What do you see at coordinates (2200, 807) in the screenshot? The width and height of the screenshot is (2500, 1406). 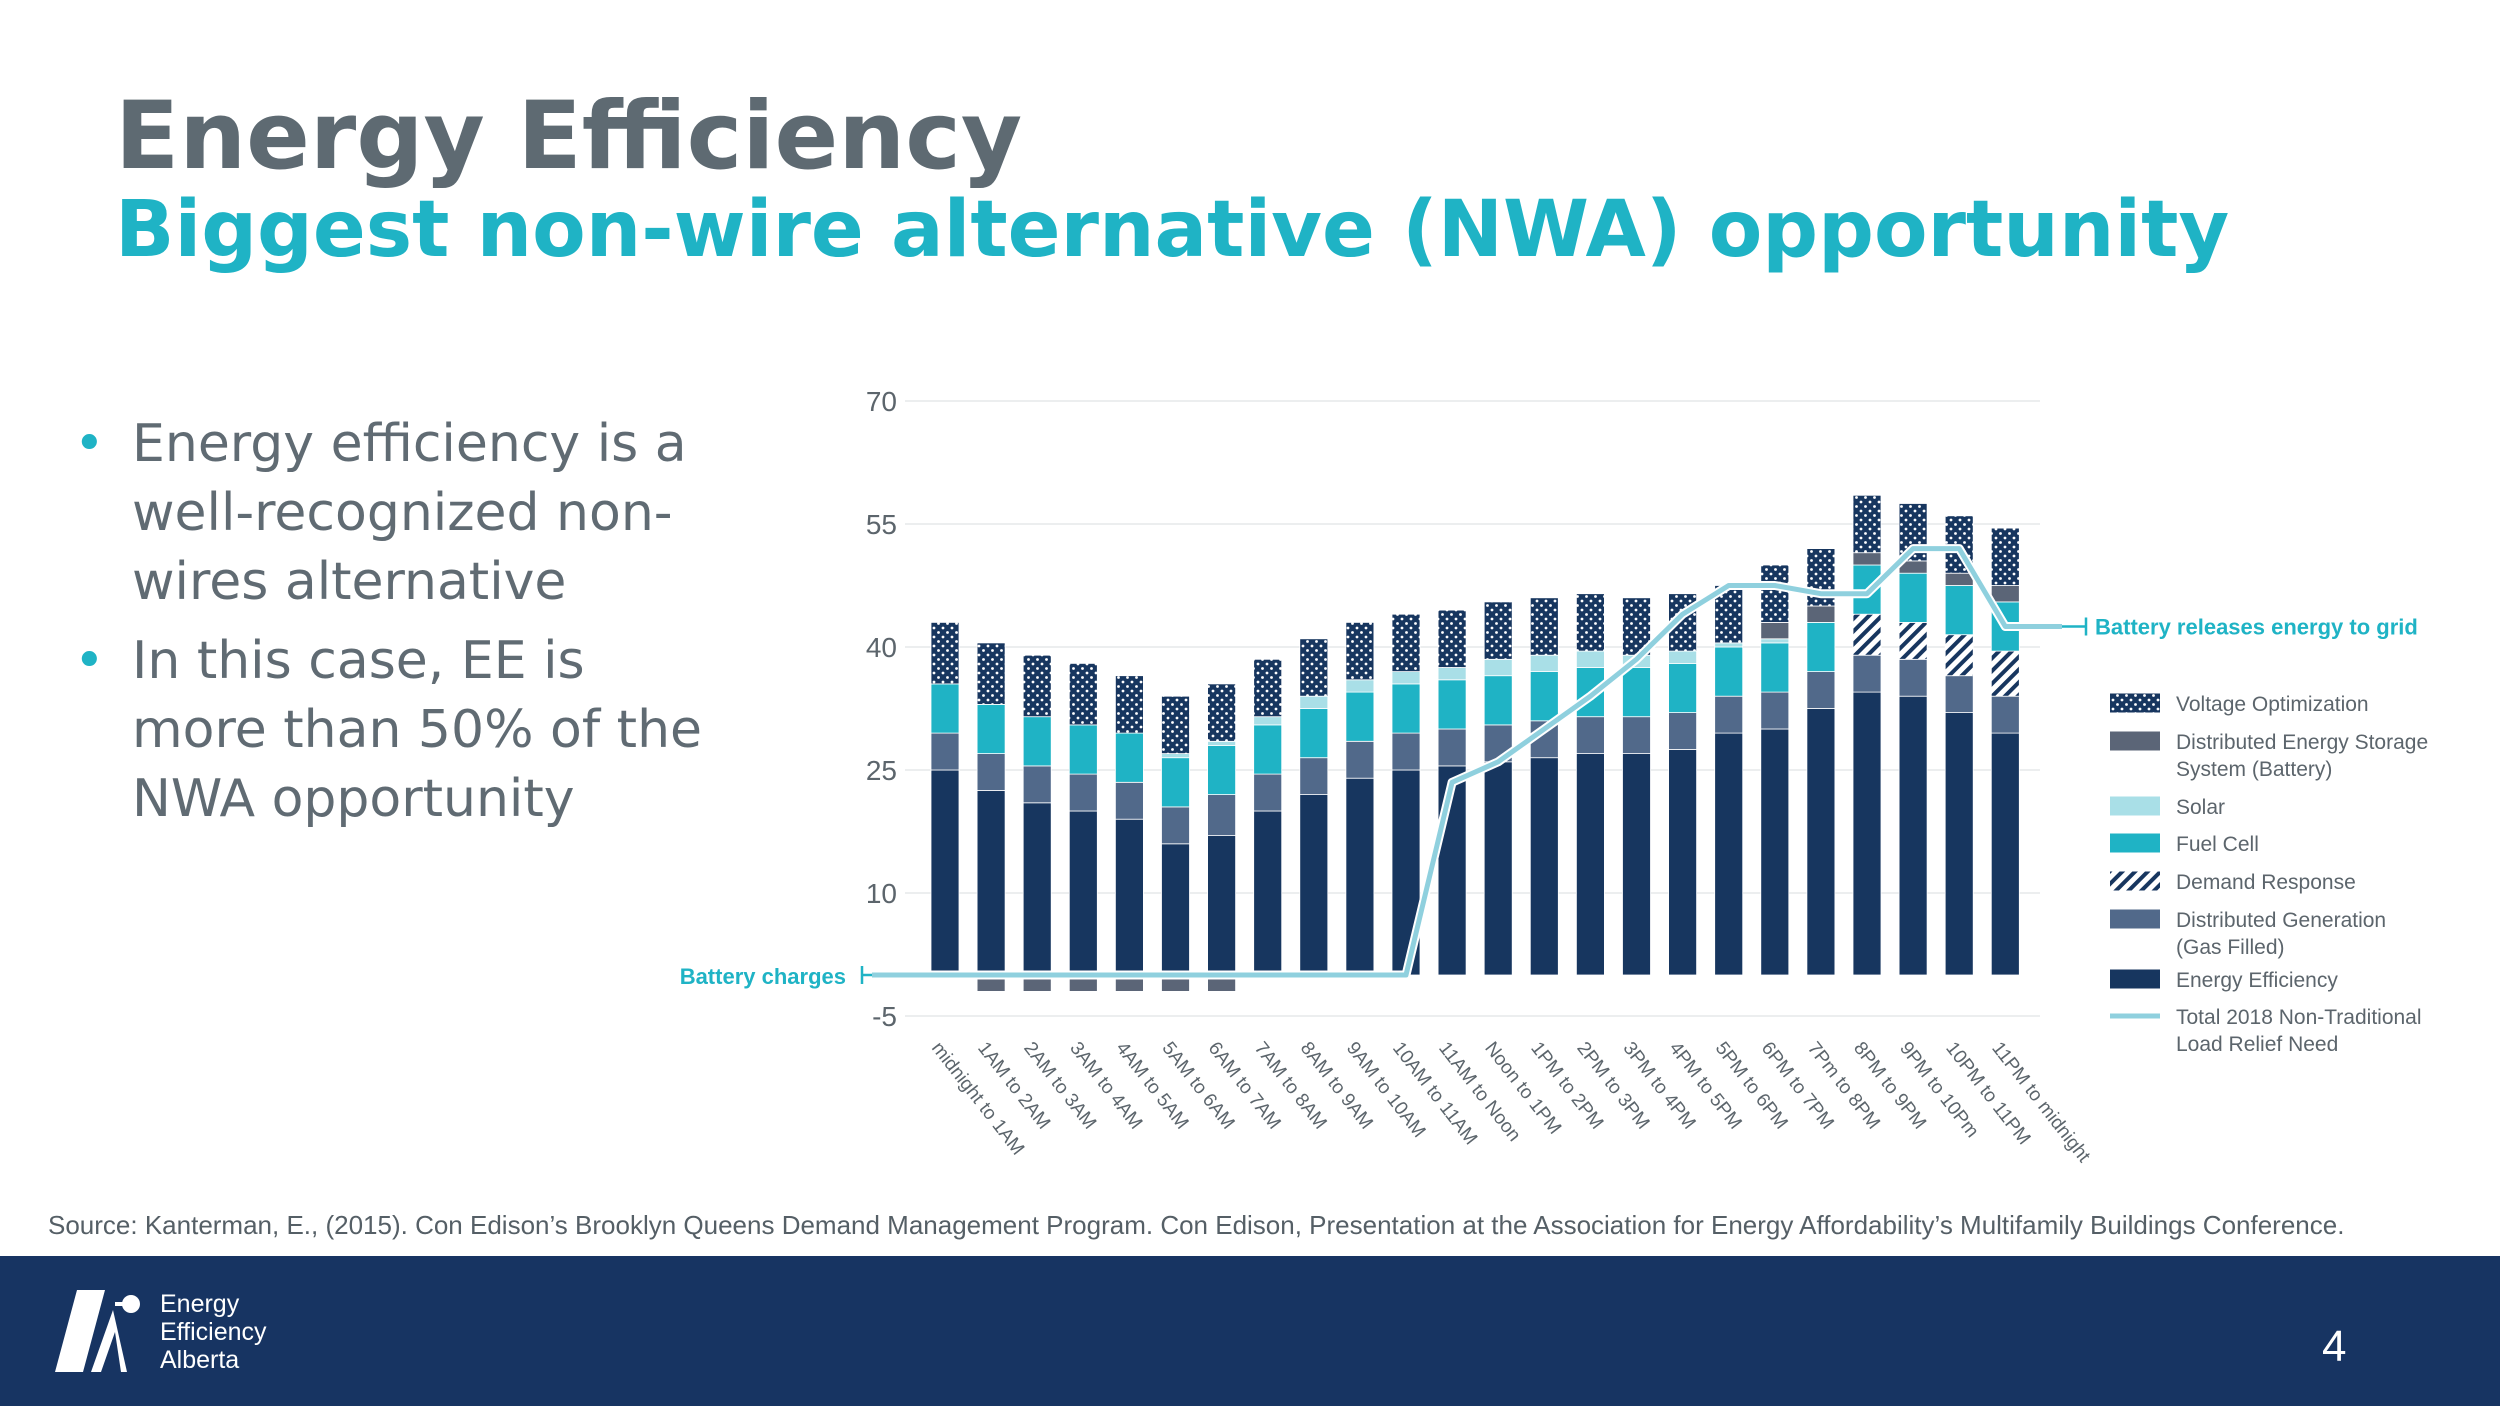 I see `legend-label: Solar` at bounding box center [2200, 807].